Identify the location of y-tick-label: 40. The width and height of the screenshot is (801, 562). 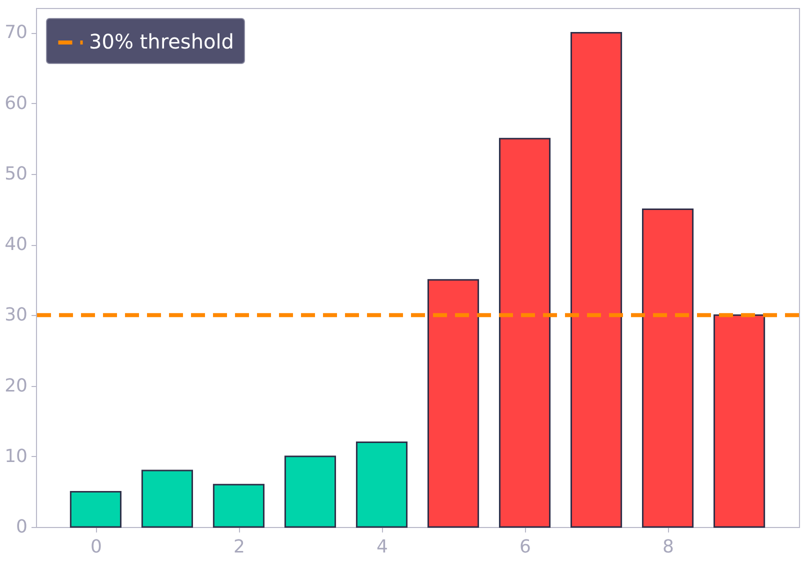
(16, 245).